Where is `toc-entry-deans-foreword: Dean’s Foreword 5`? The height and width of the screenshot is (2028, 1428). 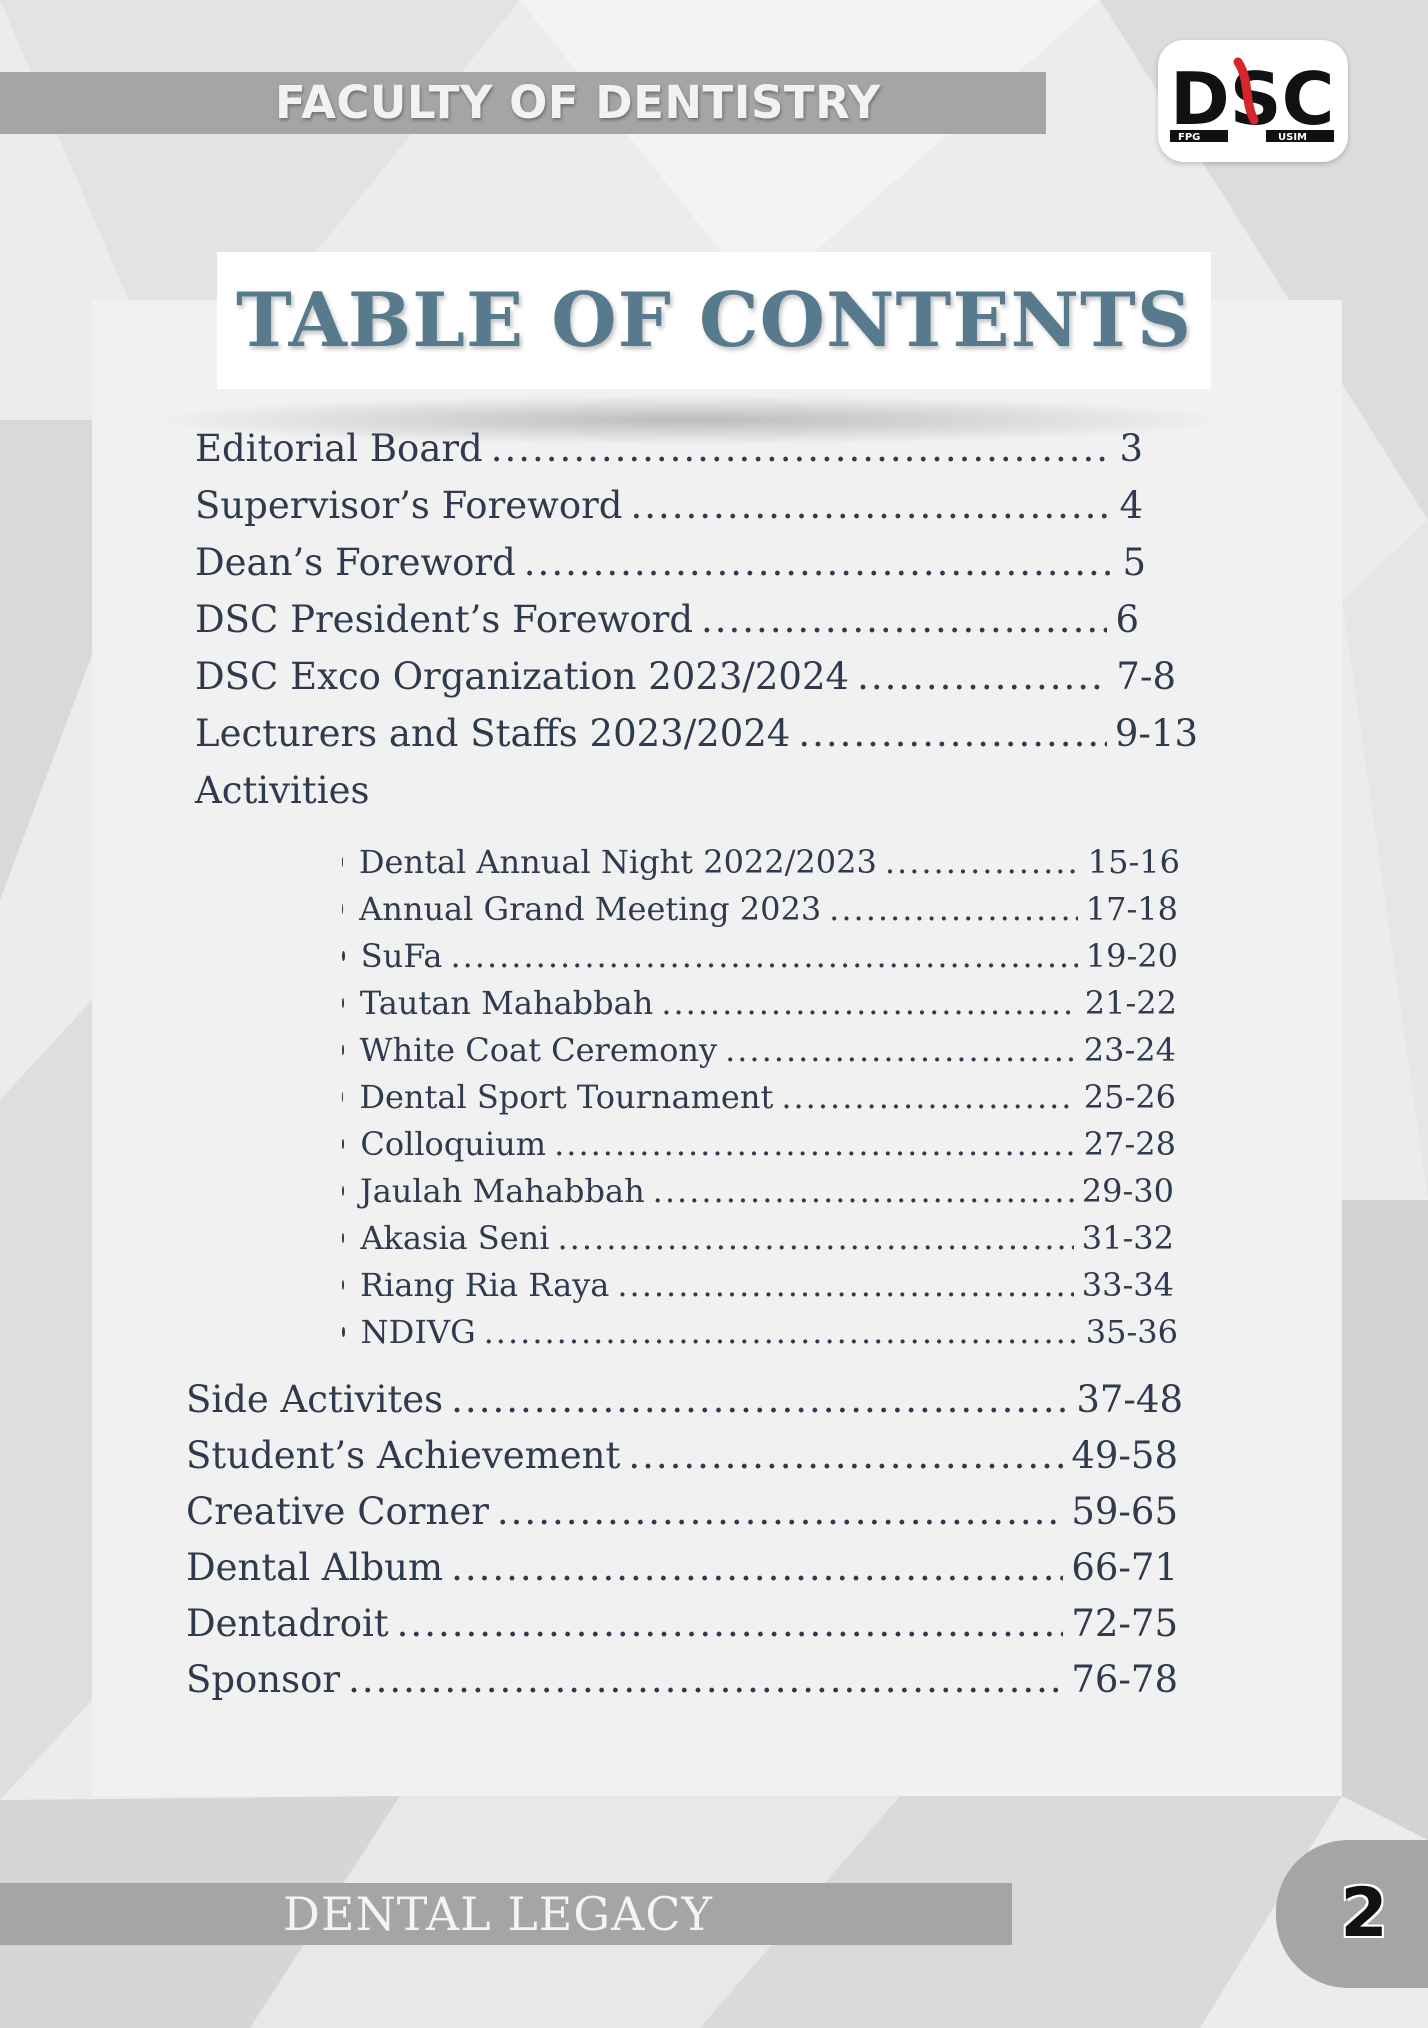
toc-entry-deans-foreword: Dean’s Foreword 5 is located at coordinates (670, 563).